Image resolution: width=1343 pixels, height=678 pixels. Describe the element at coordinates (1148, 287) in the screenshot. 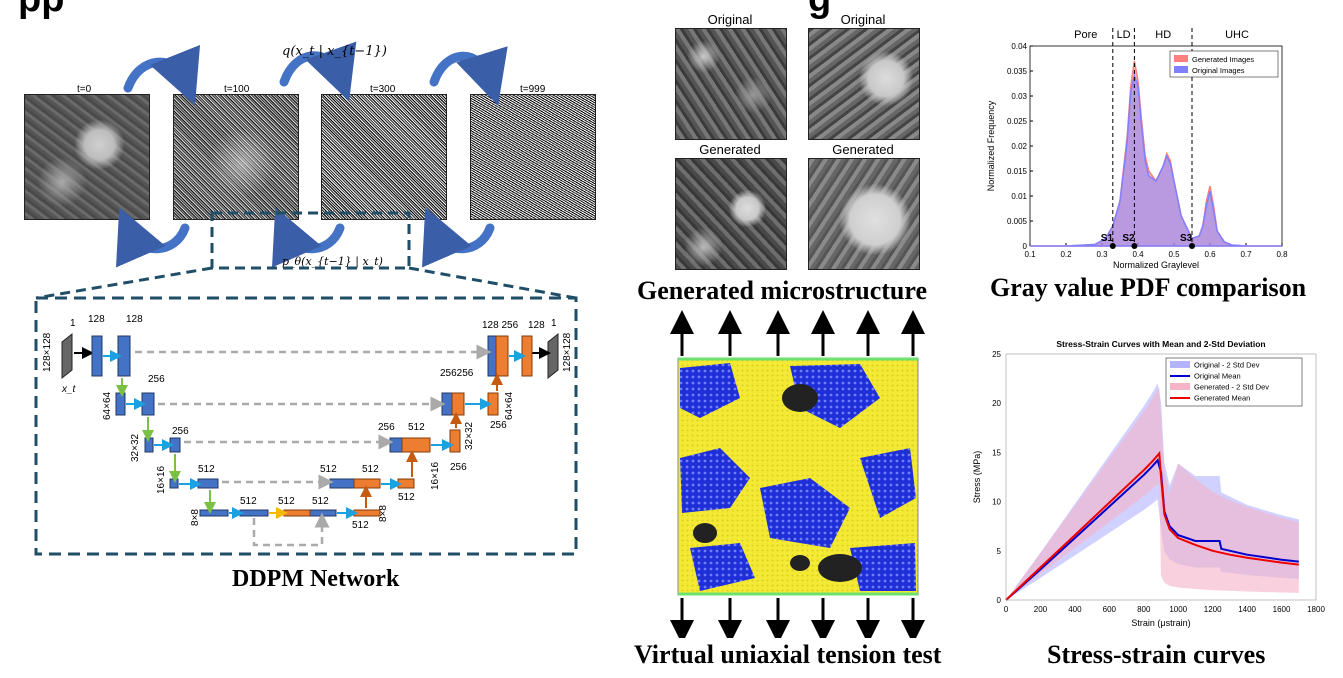

I see `gray-pdf-title: Gray value PDF comparison` at that location.